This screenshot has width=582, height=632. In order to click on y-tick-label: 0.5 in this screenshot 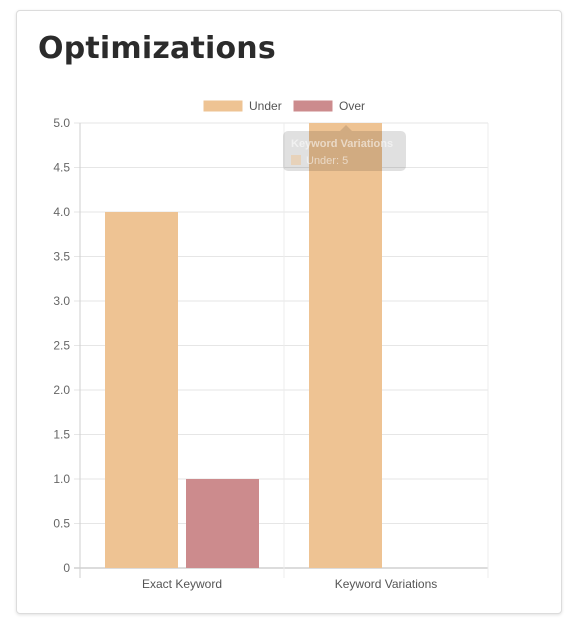, I will do `click(61, 524)`.